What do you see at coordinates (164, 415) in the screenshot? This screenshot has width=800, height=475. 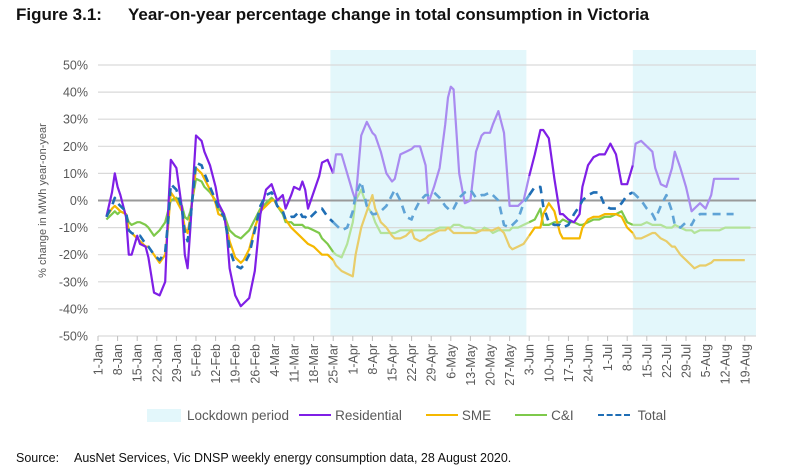 I see `legend-swatch-lockdown` at bounding box center [164, 415].